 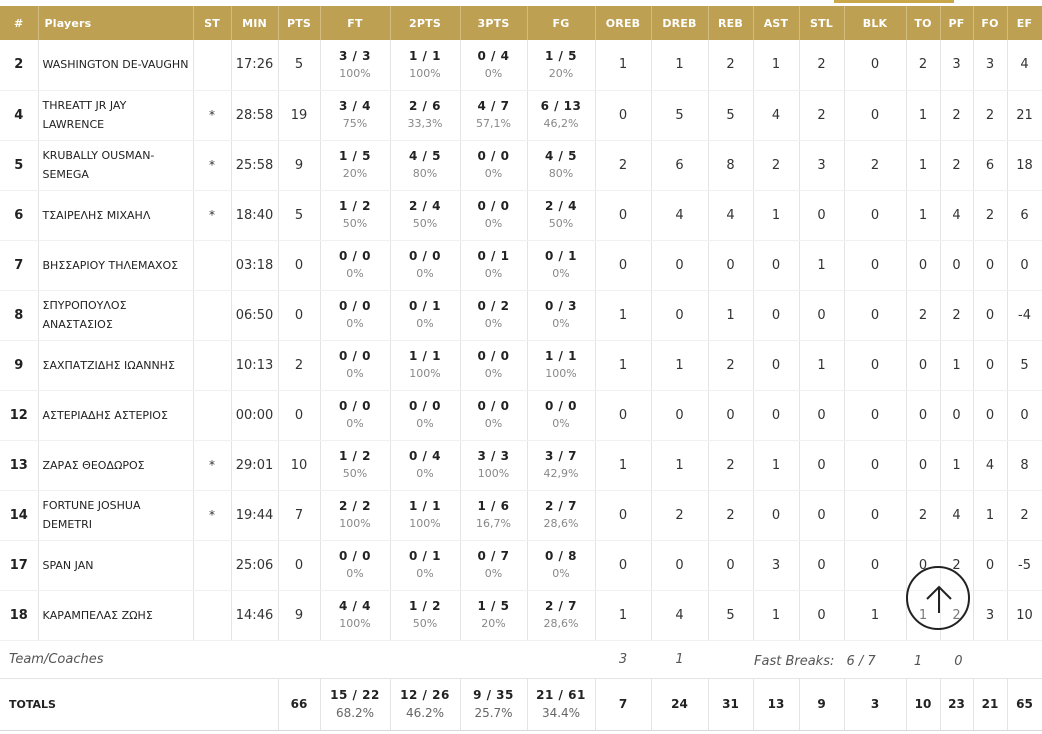 I want to click on col-header-fg: FG, so click(x=561, y=23).